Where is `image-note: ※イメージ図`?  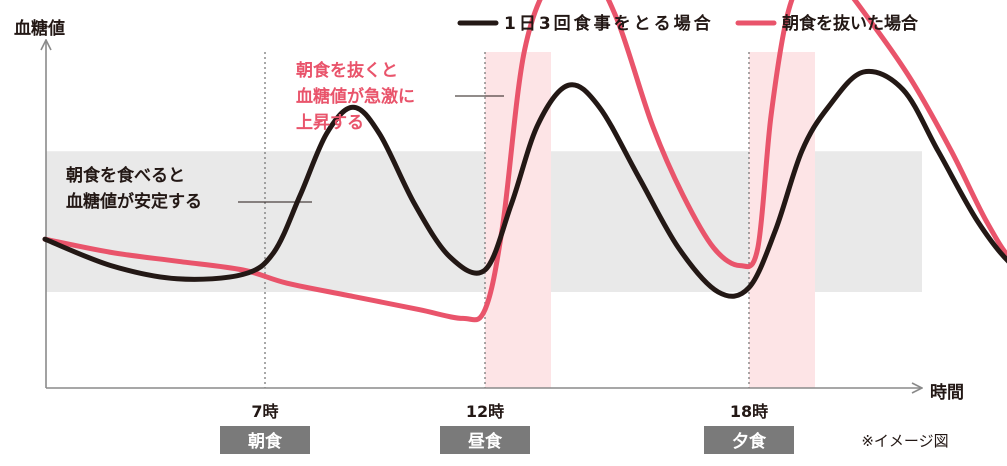
image-note: ※イメージ図 is located at coordinates (904, 441).